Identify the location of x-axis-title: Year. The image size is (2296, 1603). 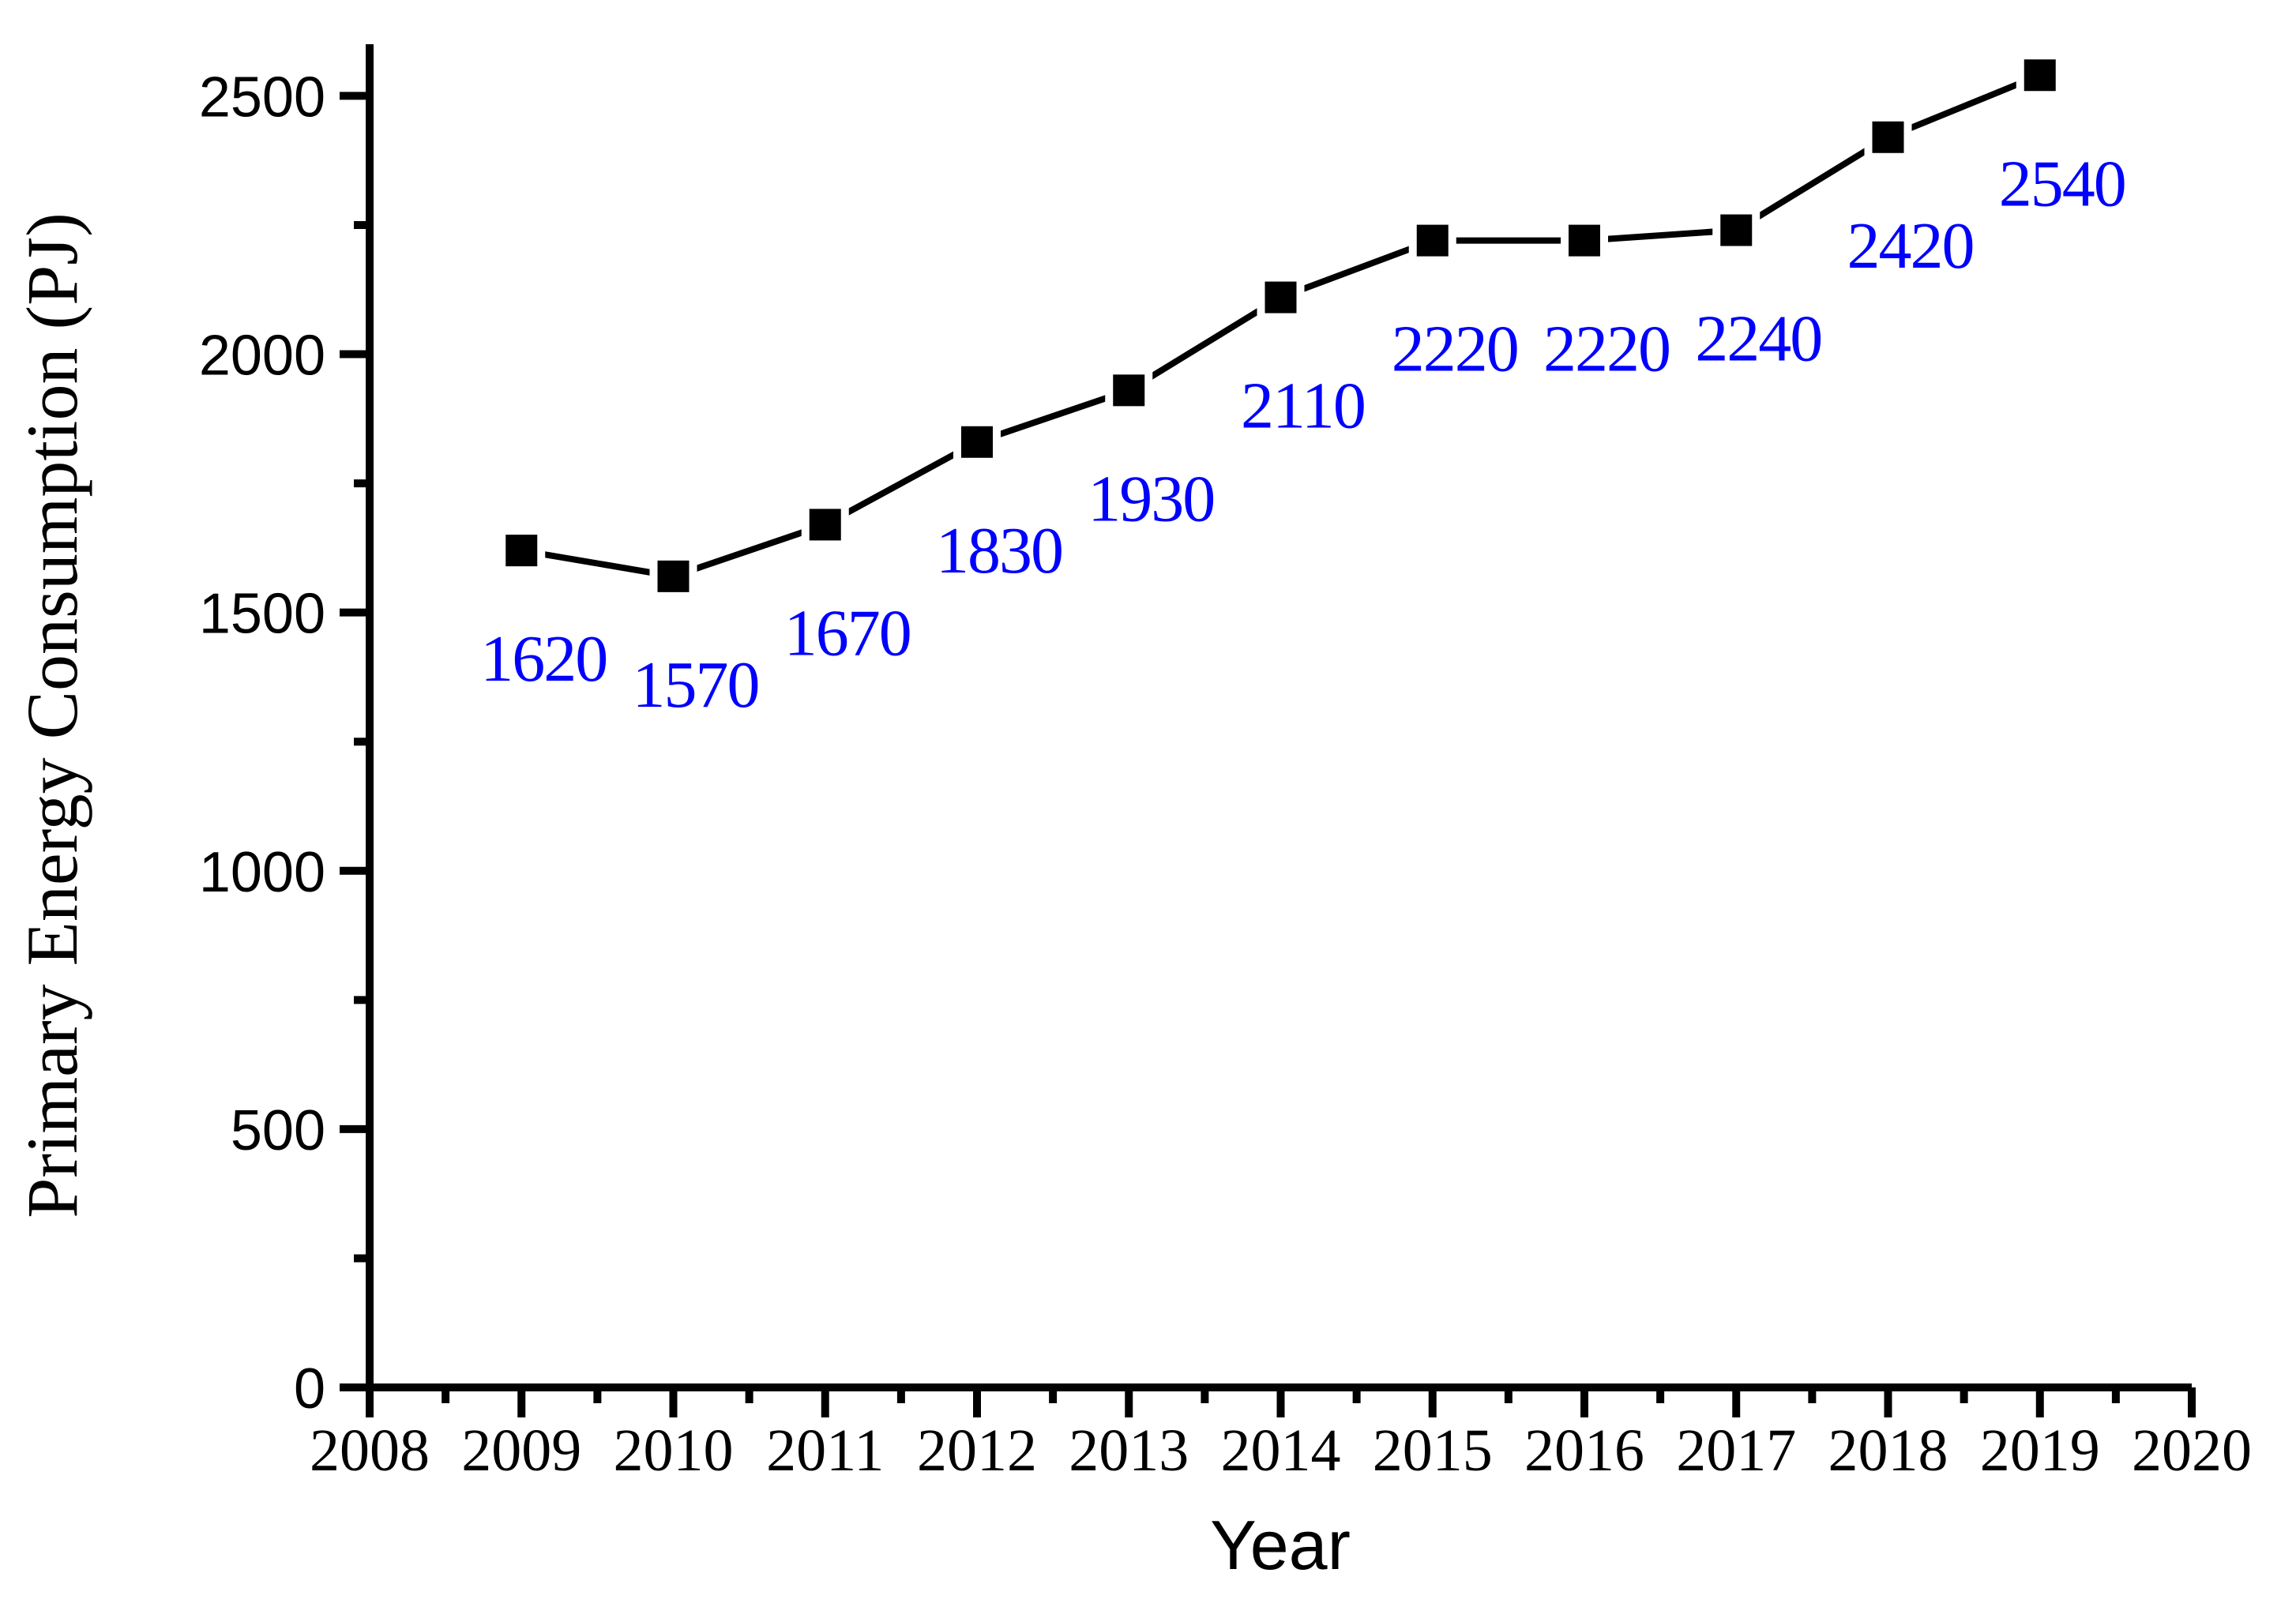
(1281, 1545).